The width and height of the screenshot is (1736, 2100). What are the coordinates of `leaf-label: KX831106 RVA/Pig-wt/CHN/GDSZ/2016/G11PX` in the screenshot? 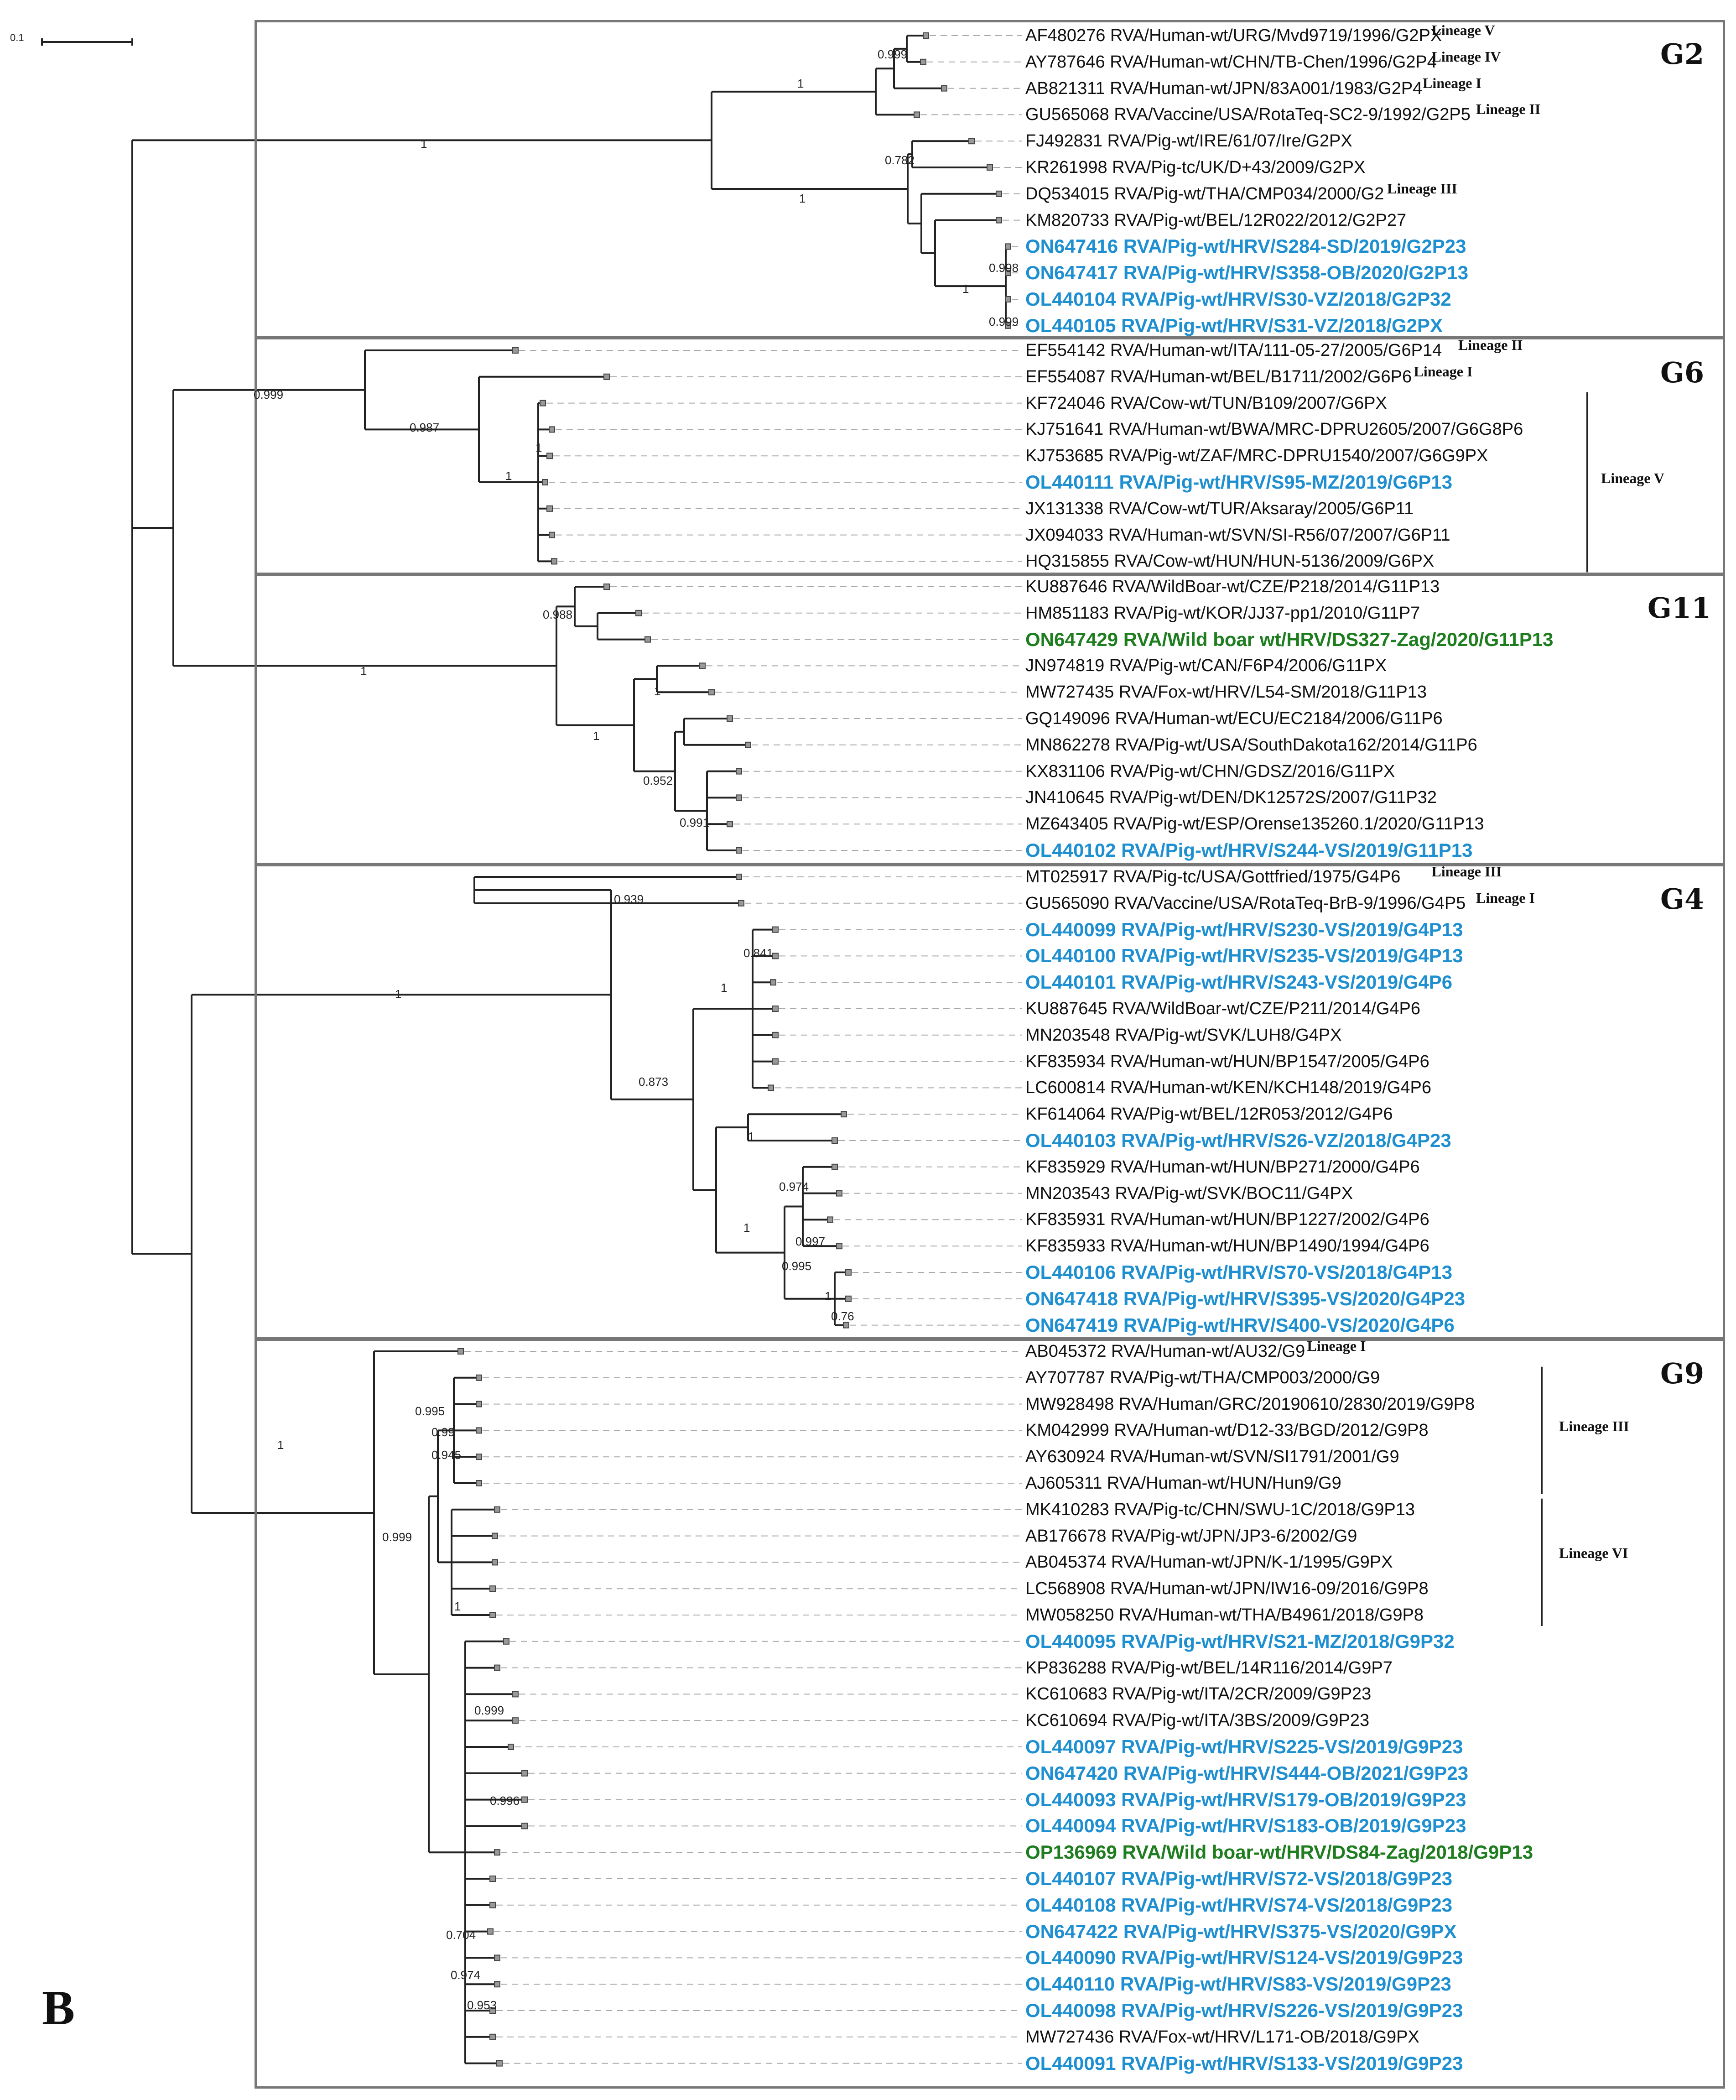 It's located at (1210, 771).